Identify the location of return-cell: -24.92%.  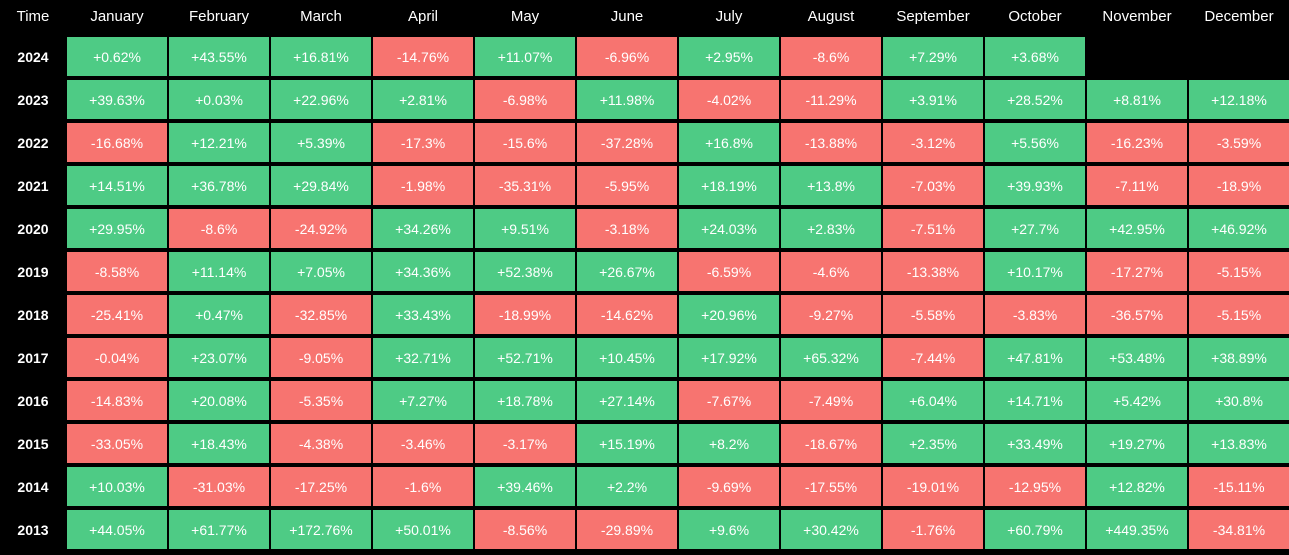
(321, 228).